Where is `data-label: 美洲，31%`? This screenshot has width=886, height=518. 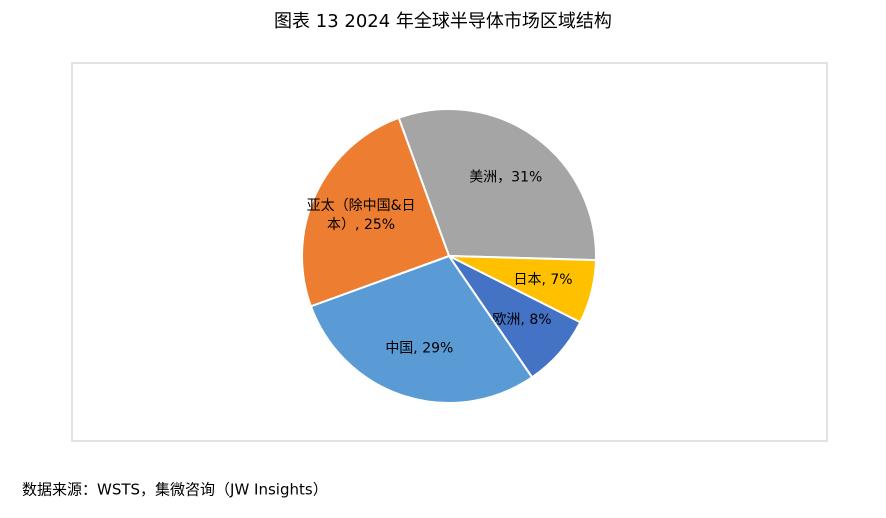 data-label: 美洲，31% is located at coordinates (505, 177).